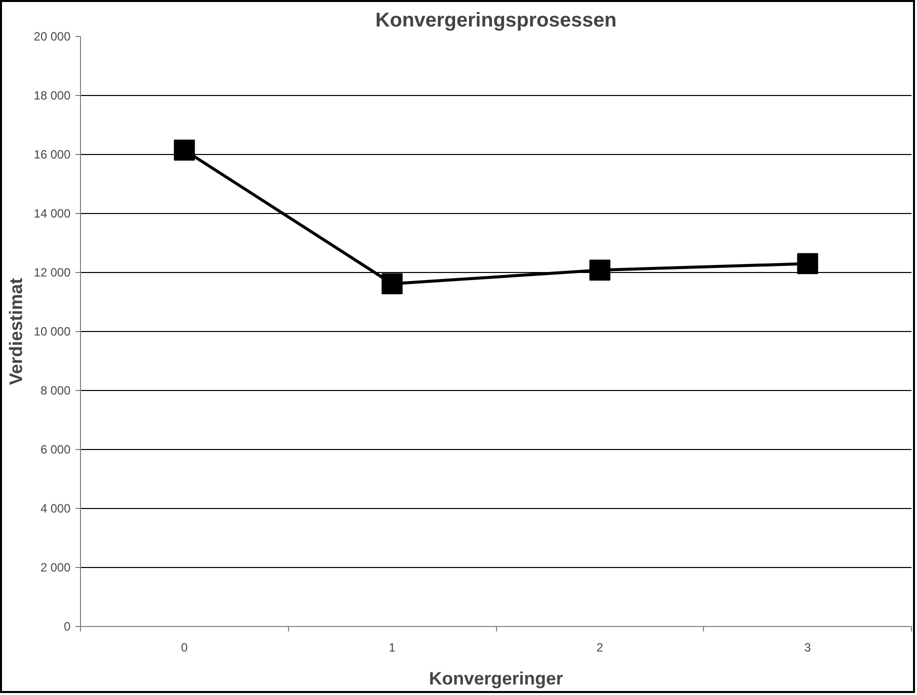 The height and width of the screenshot is (695, 917). Describe the element at coordinates (52, 95) in the screenshot. I see `y-tick-label: 18 000` at that location.